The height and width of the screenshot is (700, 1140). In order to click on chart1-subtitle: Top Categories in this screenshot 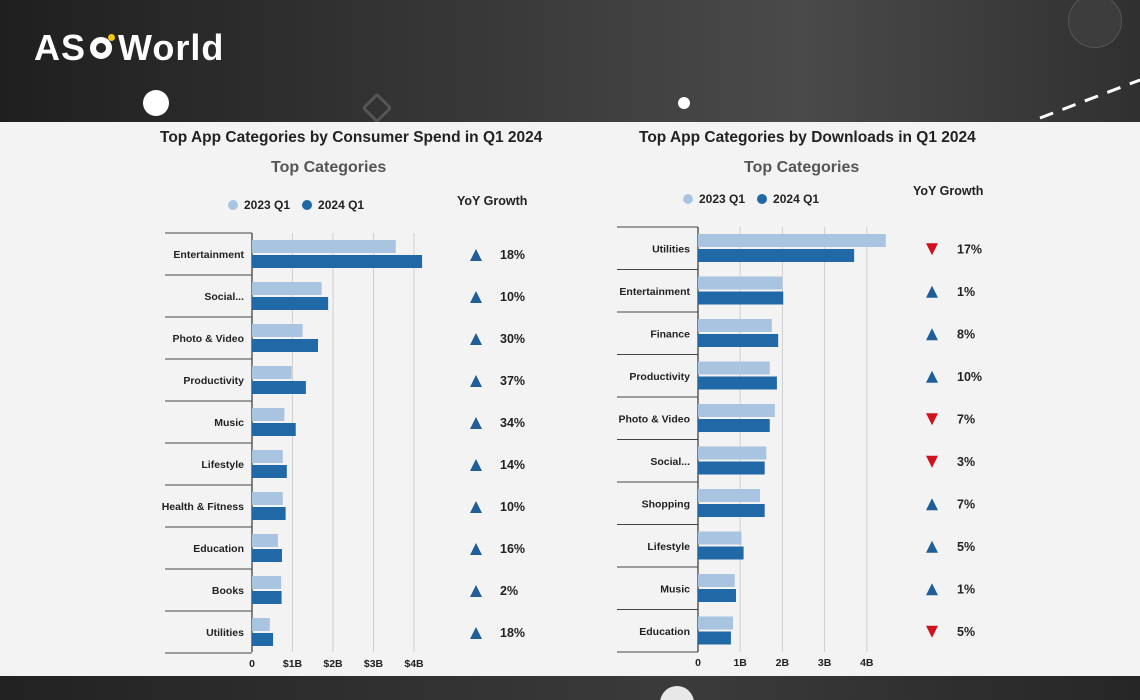, I will do `click(329, 167)`.